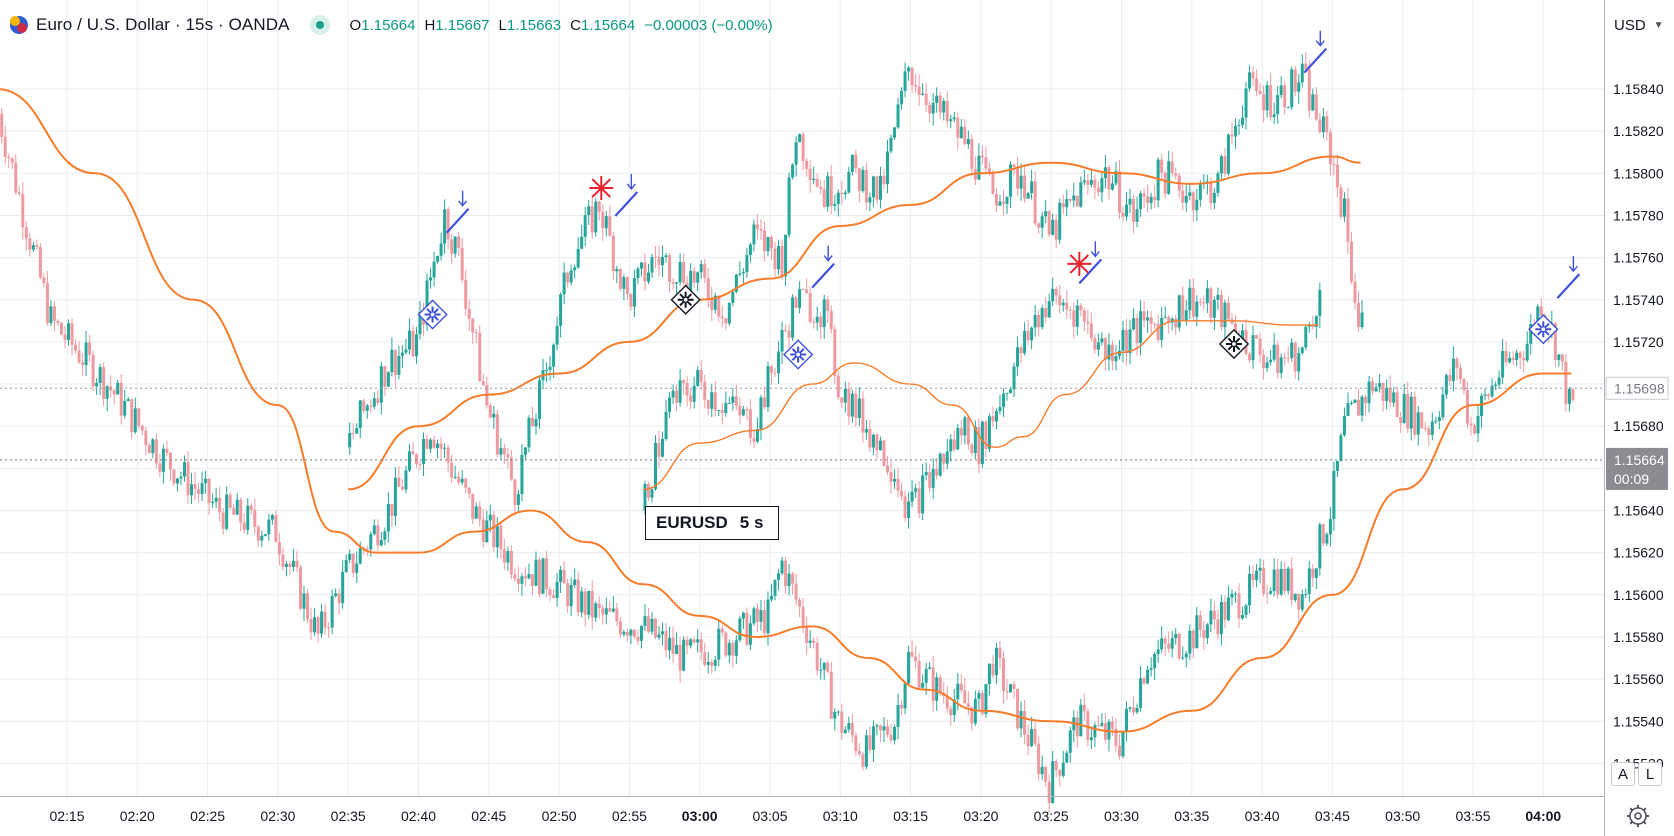  What do you see at coordinates (798, 354) in the screenshot?
I see `blue-snowflake-marker` at bounding box center [798, 354].